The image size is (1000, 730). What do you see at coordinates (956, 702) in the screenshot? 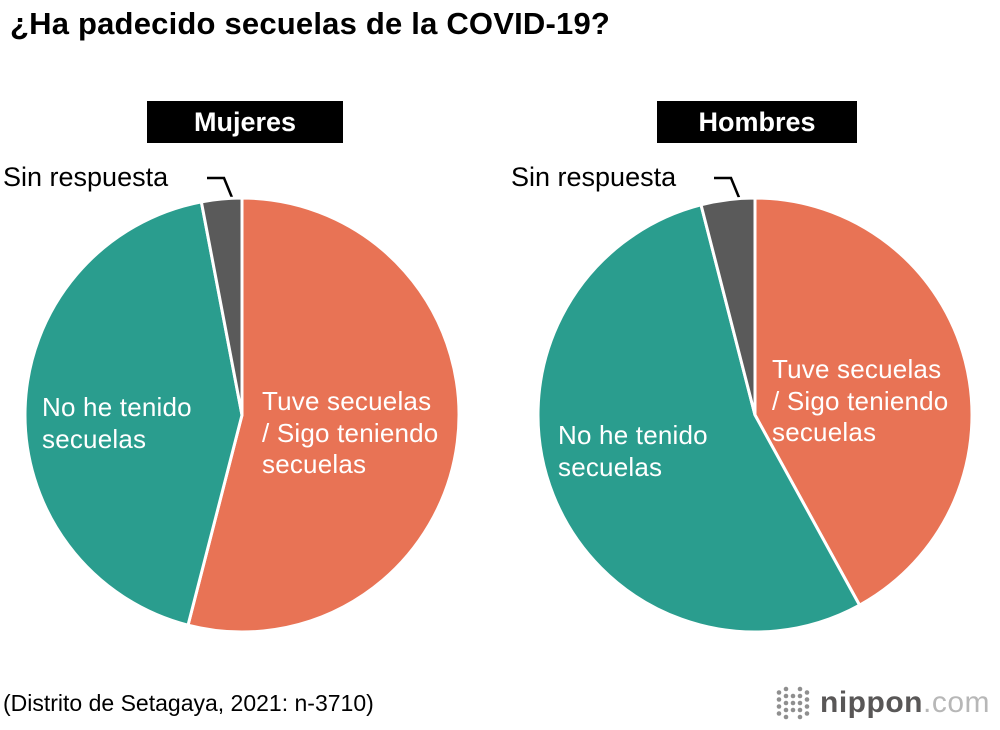
I see `nippon-logo-tld: .com` at bounding box center [956, 702].